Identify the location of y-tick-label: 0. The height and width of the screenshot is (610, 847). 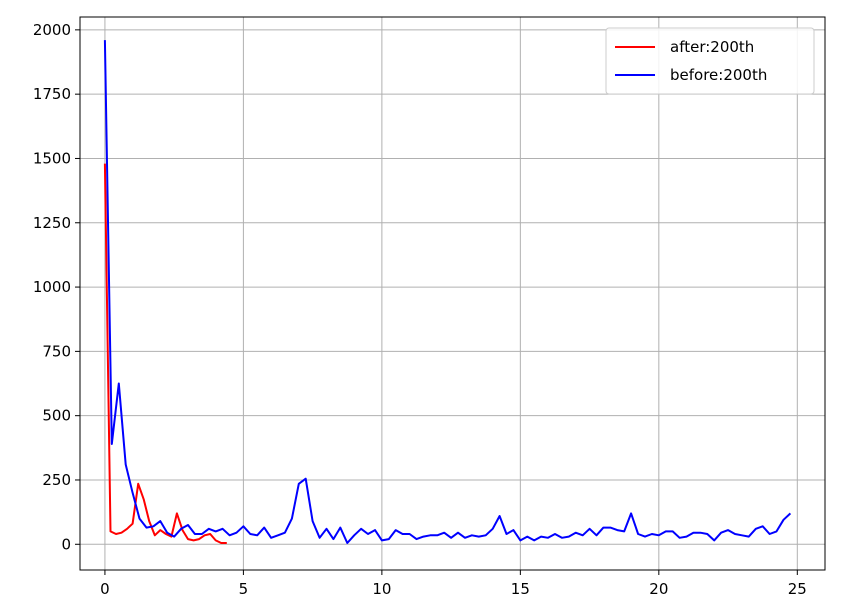
(66, 544).